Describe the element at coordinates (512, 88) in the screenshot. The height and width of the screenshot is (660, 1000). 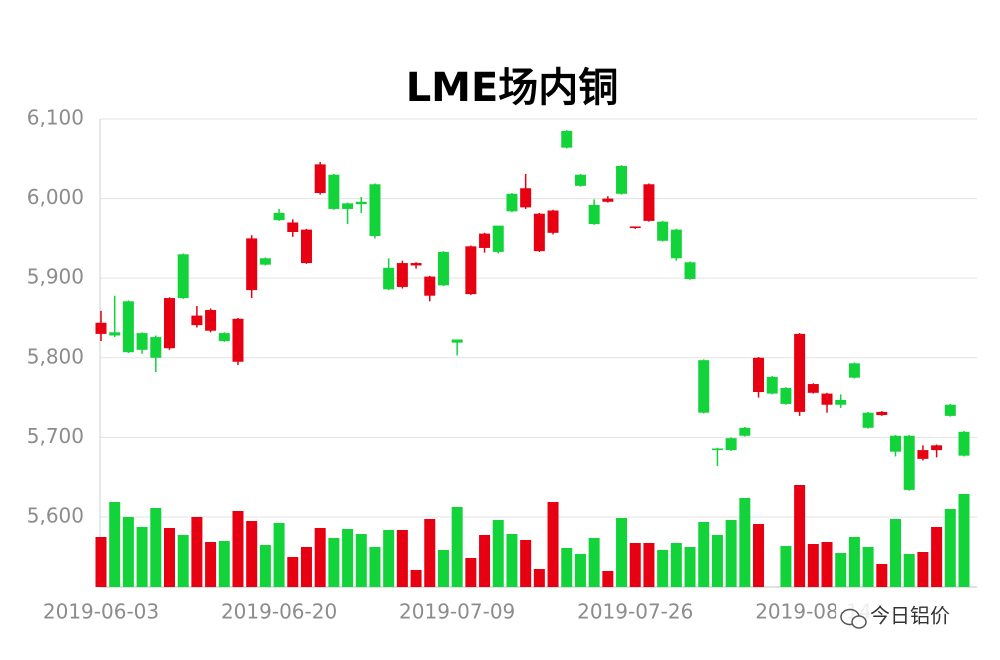
I see `chart-title: LME场内铜` at that location.